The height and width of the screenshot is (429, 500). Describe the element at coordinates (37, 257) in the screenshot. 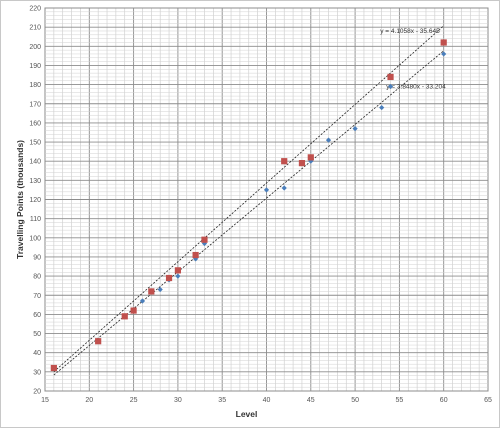

I see `y-tick-label: 90` at that location.